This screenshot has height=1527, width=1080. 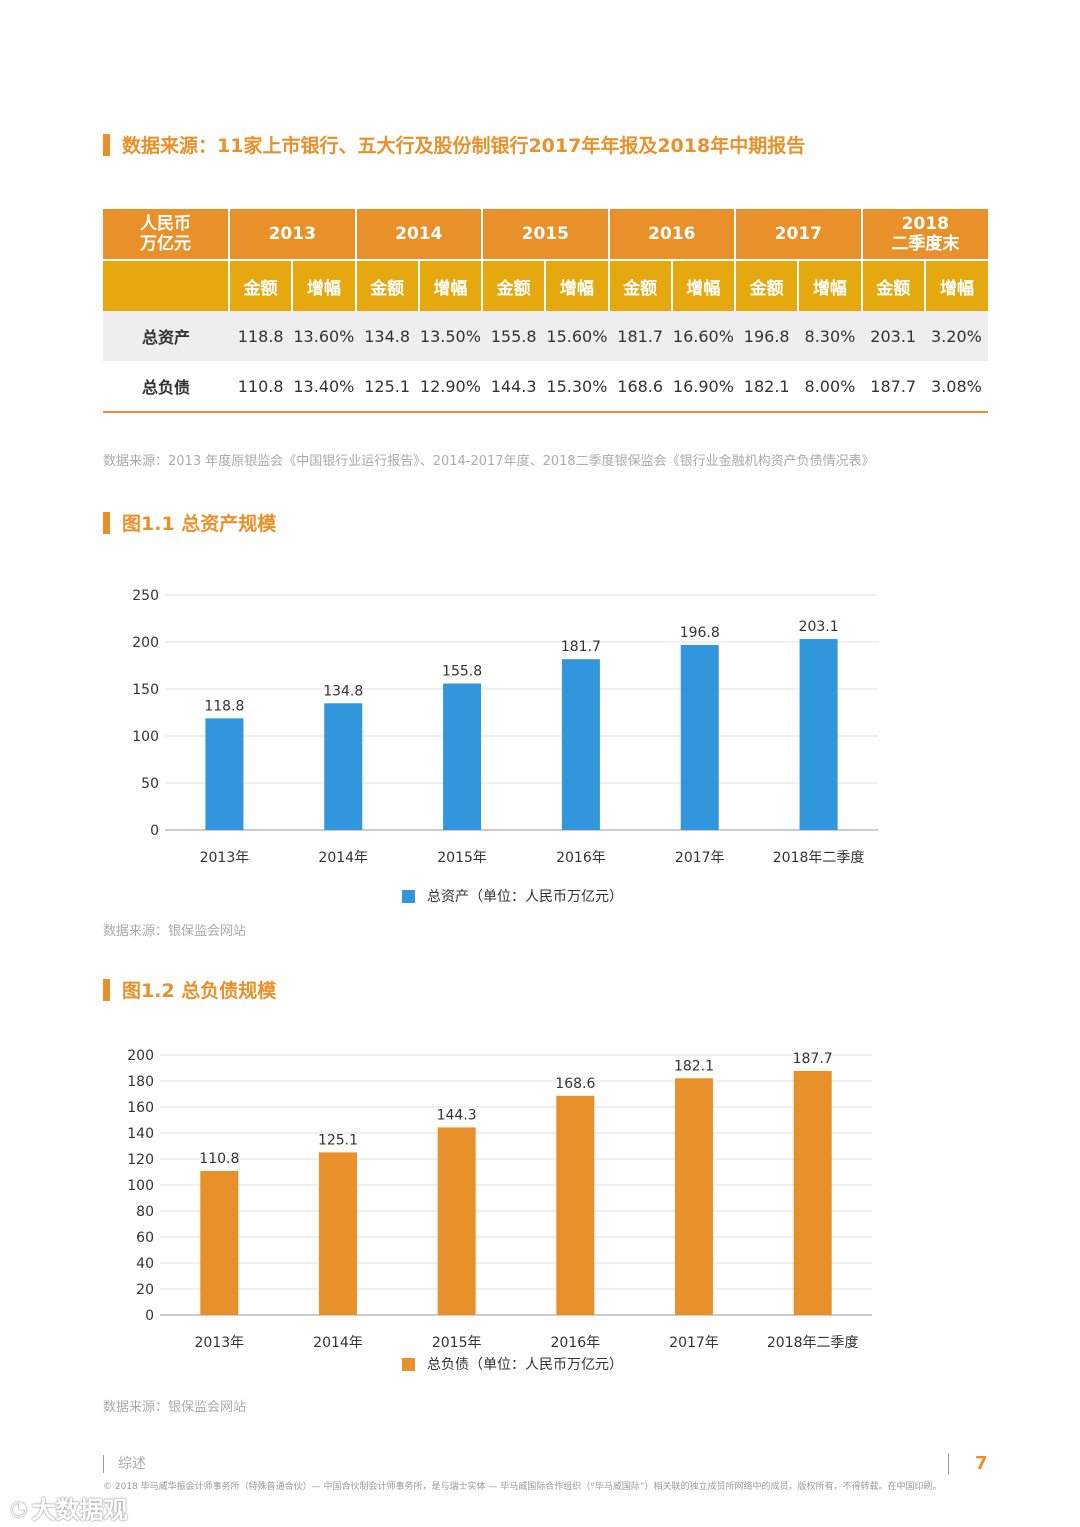 I want to click on y-tick-label: 120, so click(x=140, y=1160).